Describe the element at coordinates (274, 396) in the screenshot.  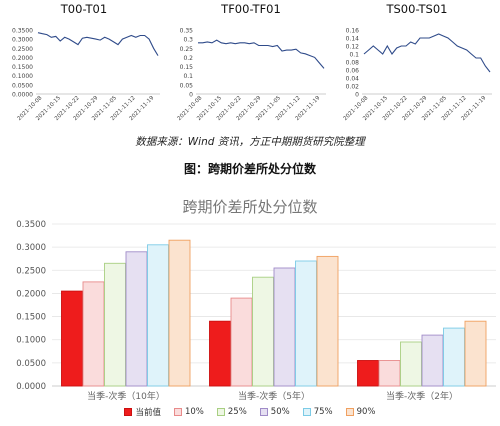
I see `x-category-label: 当季-次季（5年）` at that location.